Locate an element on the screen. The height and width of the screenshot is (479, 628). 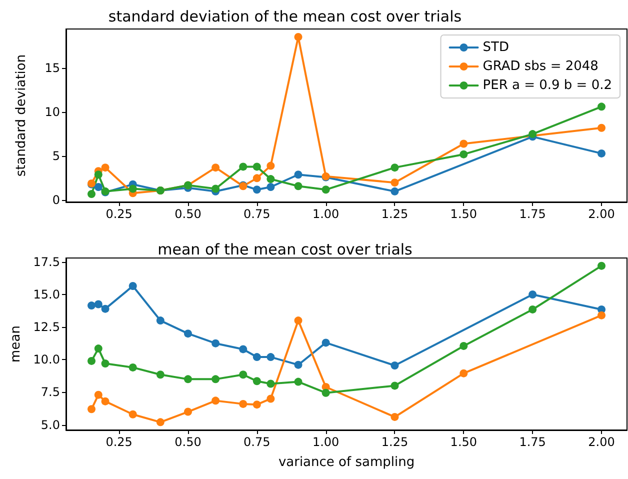
legend-label: GRAD sbs = 2048 is located at coordinates (540, 66).